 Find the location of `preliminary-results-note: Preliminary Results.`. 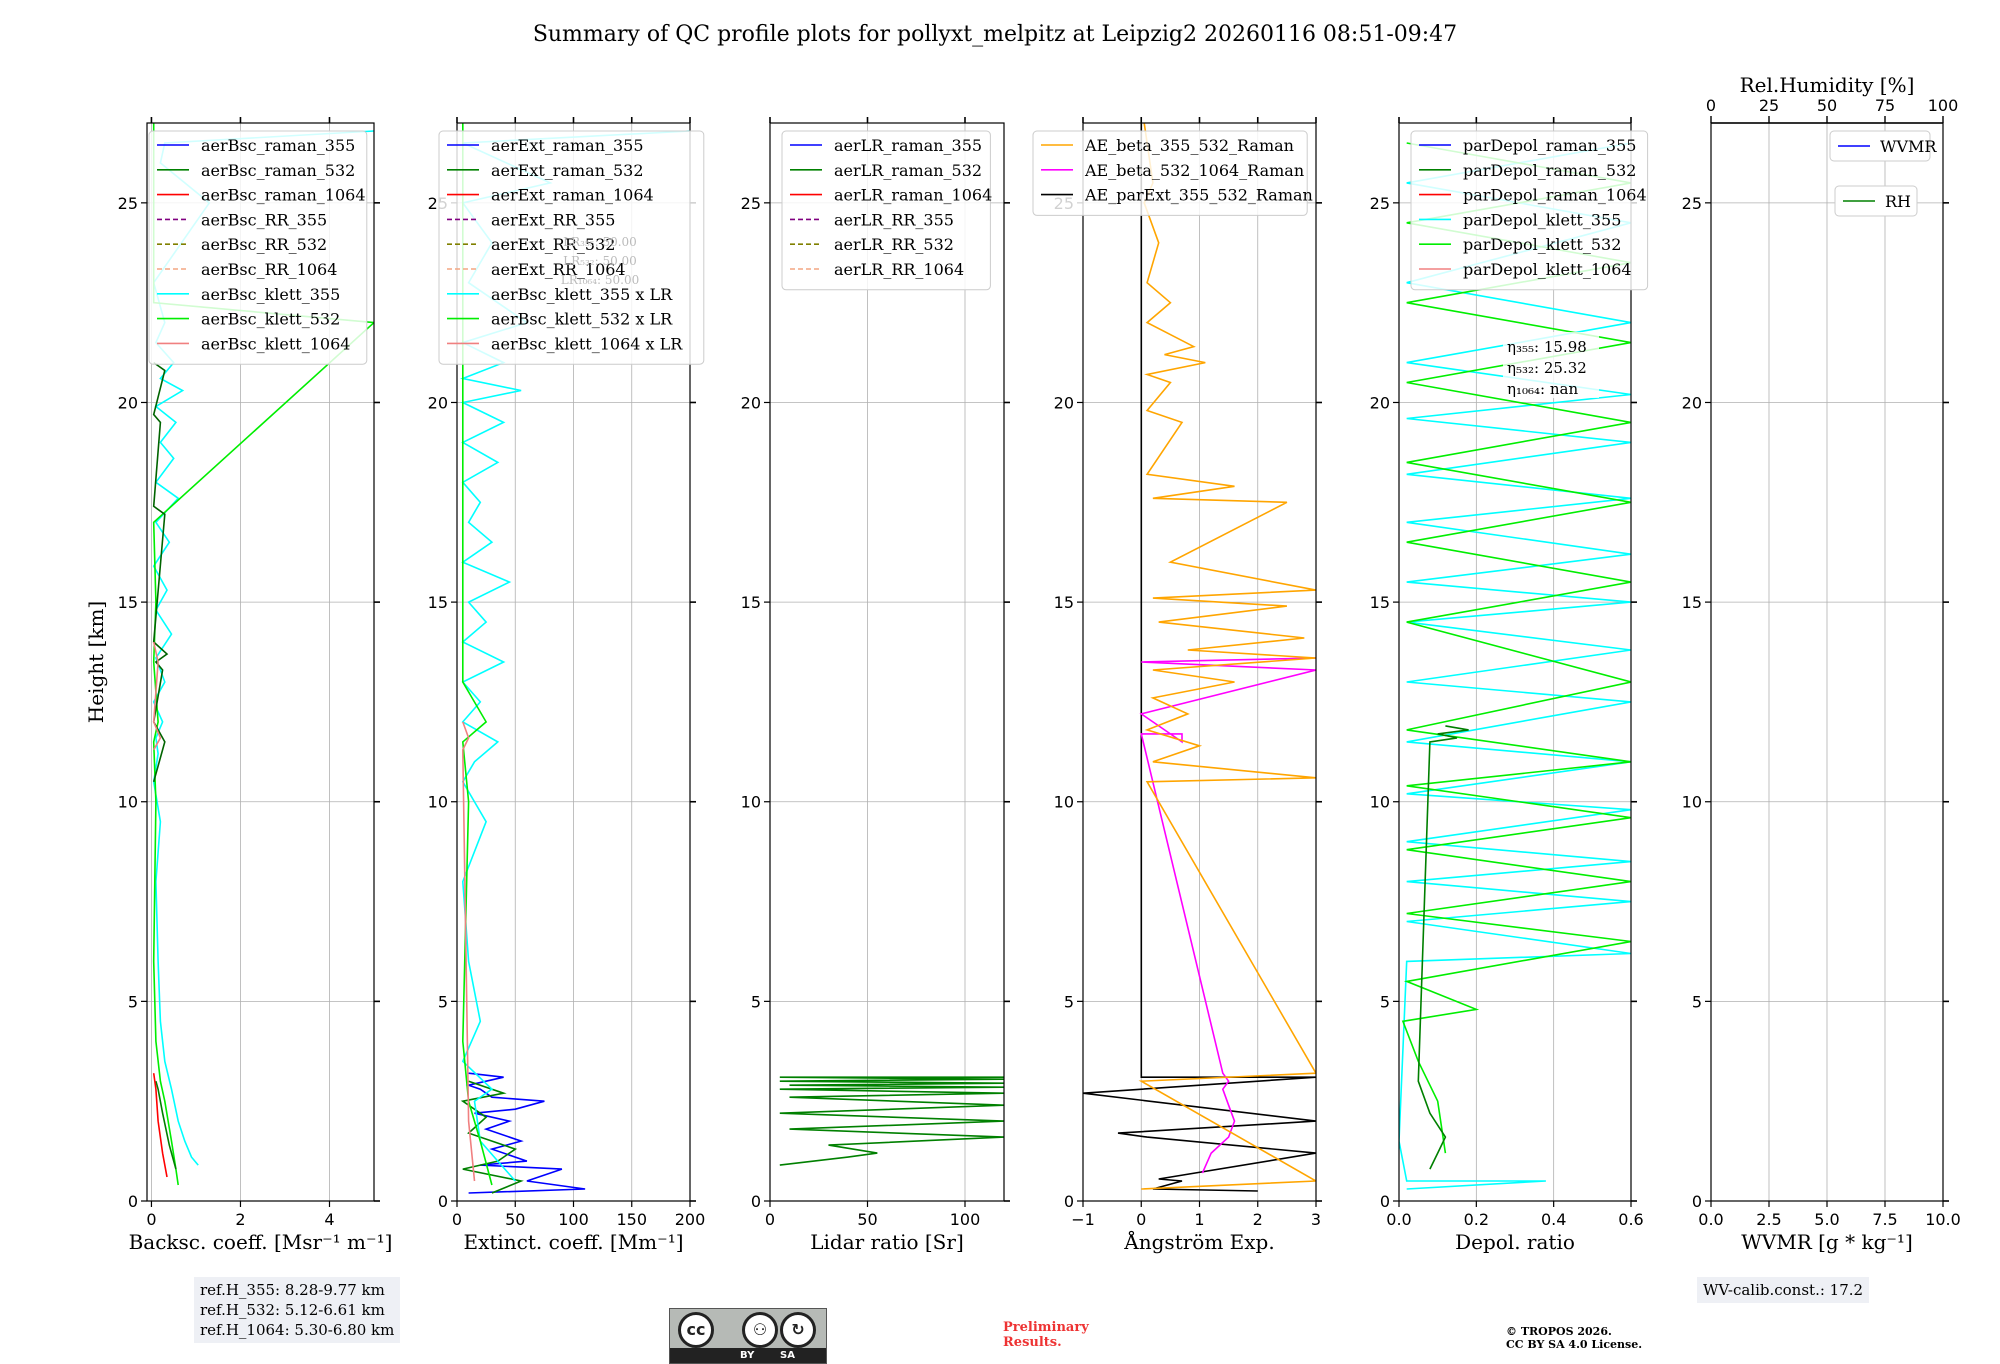

preliminary-results-note: Preliminary Results. is located at coordinates (1046, 1335).